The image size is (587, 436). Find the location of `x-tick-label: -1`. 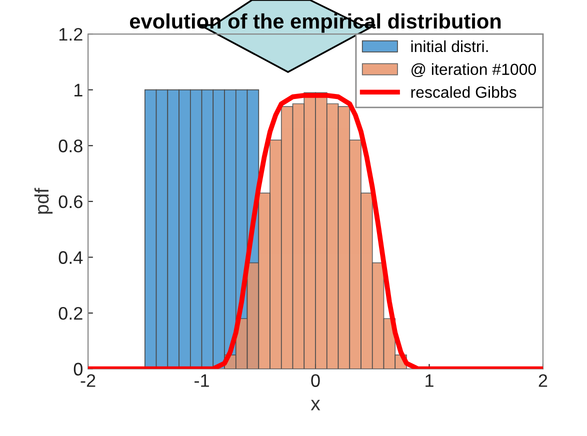

x-tick-label: -1 is located at coordinates (201, 380).